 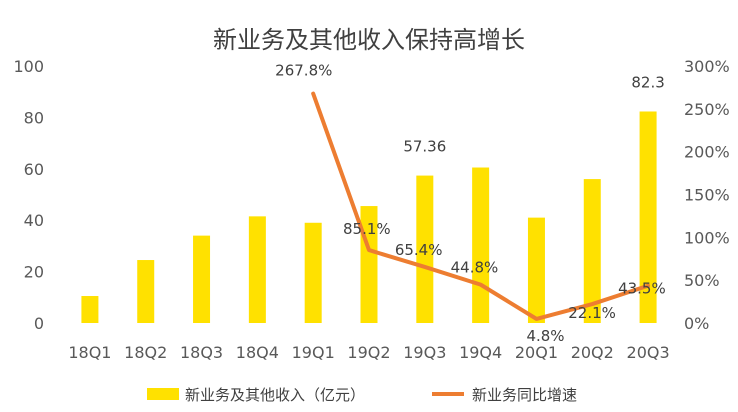 What do you see at coordinates (275, 395) in the screenshot?
I see `legend-bar-label: 新业务及其他收入（亿元）` at bounding box center [275, 395].